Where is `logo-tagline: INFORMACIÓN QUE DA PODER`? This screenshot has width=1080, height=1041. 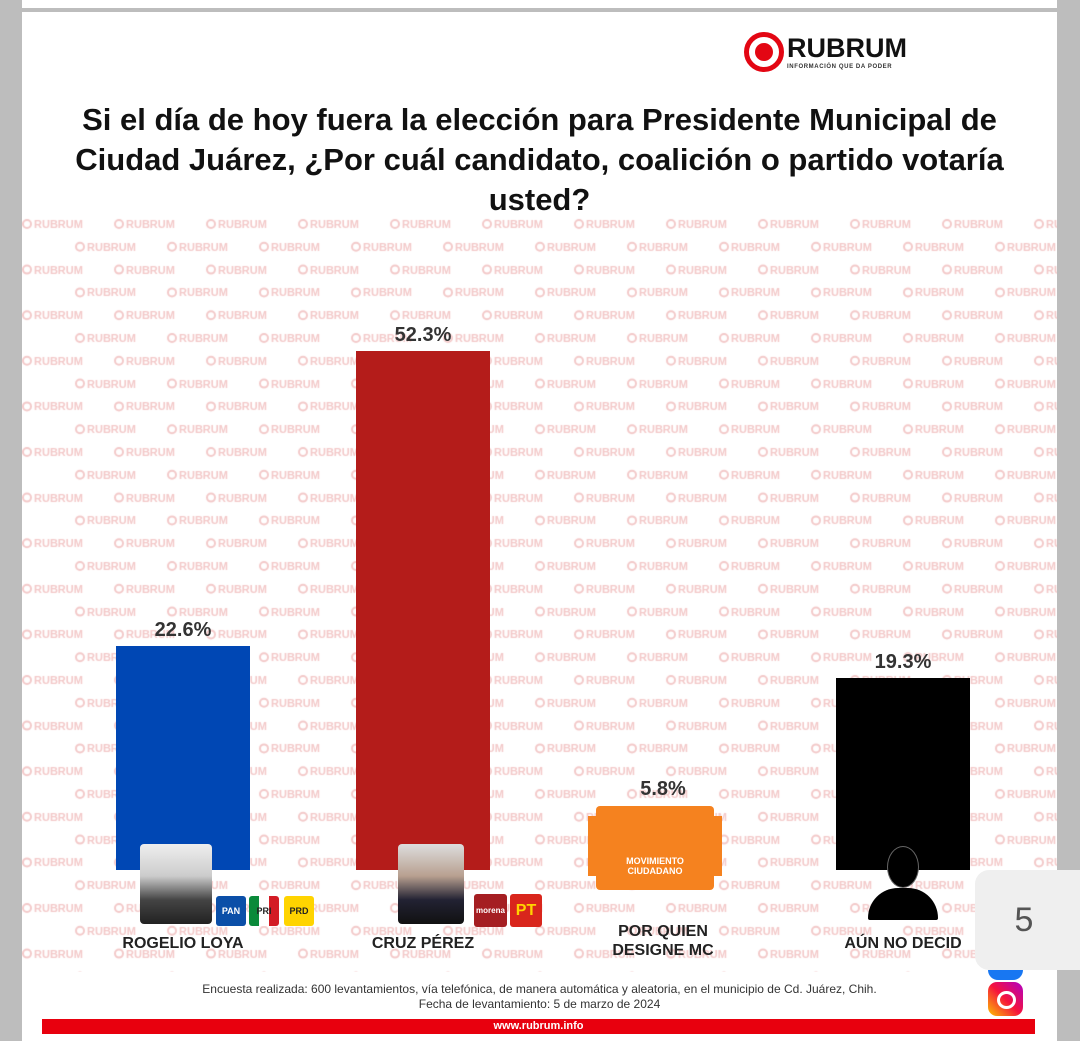 logo-tagline: INFORMACIÓN QUE DA PODER is located at coordinates (840, 66).